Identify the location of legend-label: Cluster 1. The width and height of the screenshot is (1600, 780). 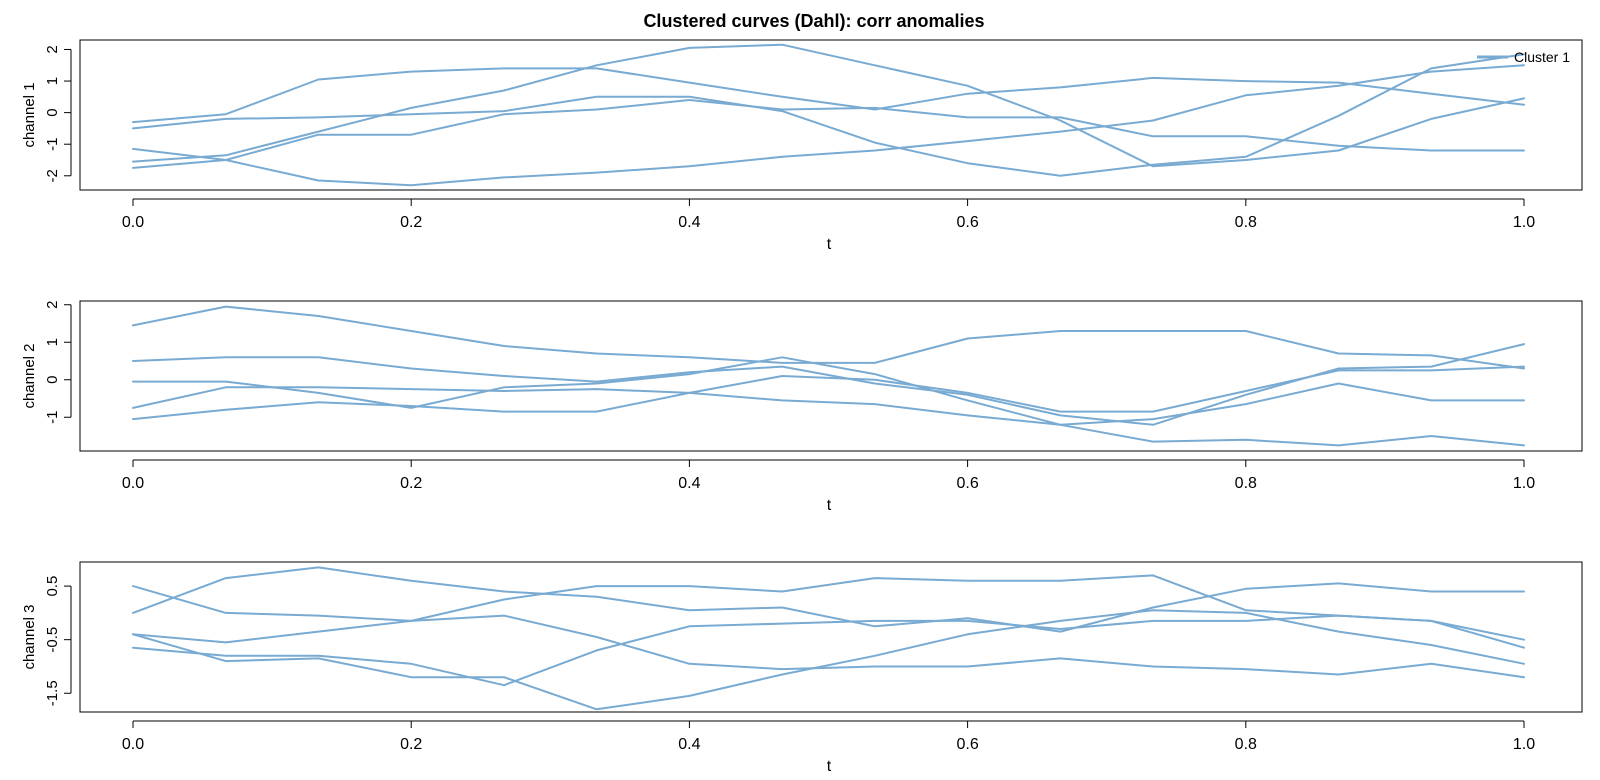
(1542, 57).